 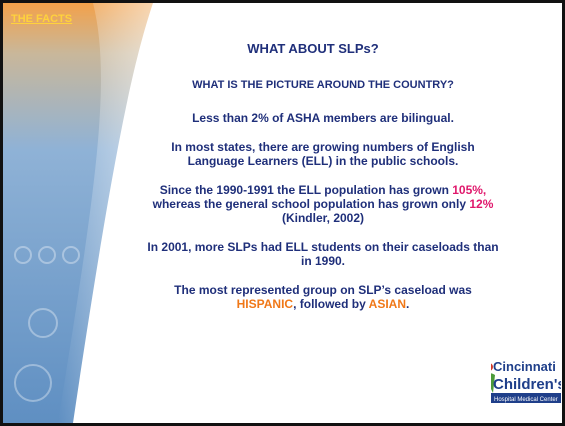 I want to click on highlight: ASIAN, so click(x=387, y=304).